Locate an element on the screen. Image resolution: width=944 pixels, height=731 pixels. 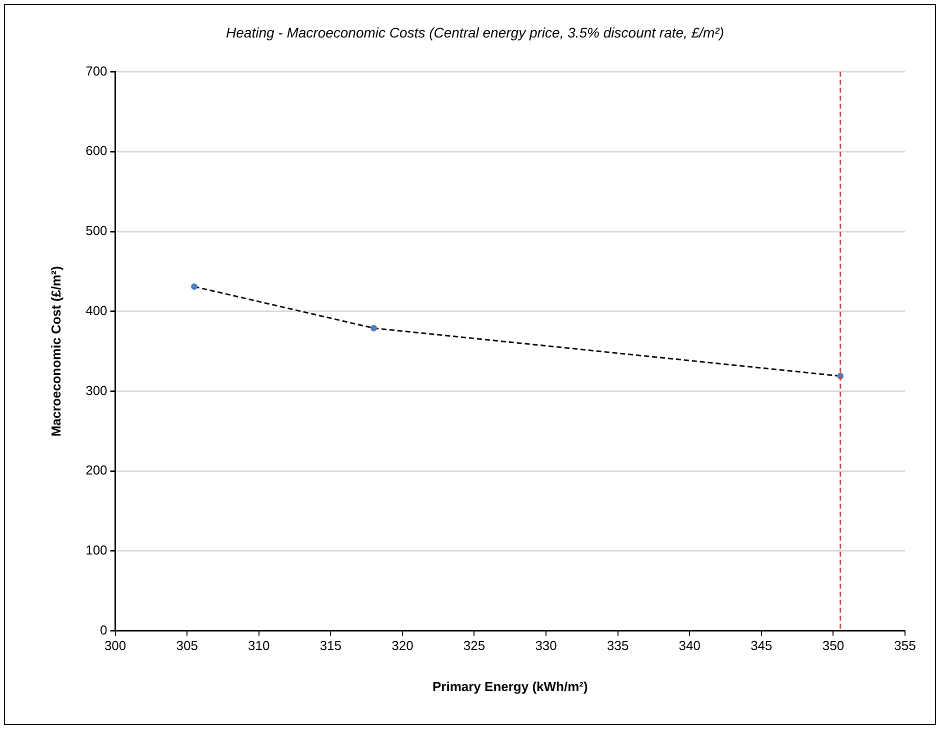
y-axis-title: Macroeconomic Cost (£/m²) is located at coordinates (56, 351).